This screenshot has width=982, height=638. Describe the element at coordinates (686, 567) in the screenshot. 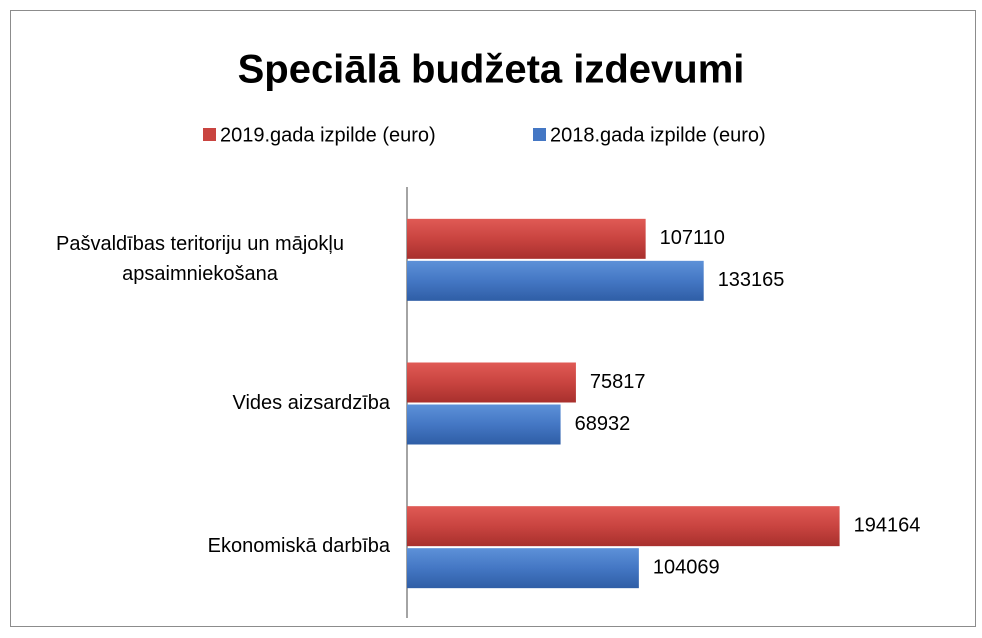

I see `data-label: 104069` at that location.